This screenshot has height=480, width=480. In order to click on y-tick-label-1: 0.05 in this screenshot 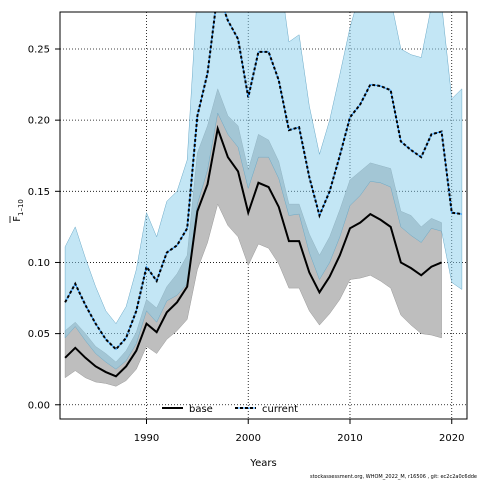, I will do `click(39, 334)`.